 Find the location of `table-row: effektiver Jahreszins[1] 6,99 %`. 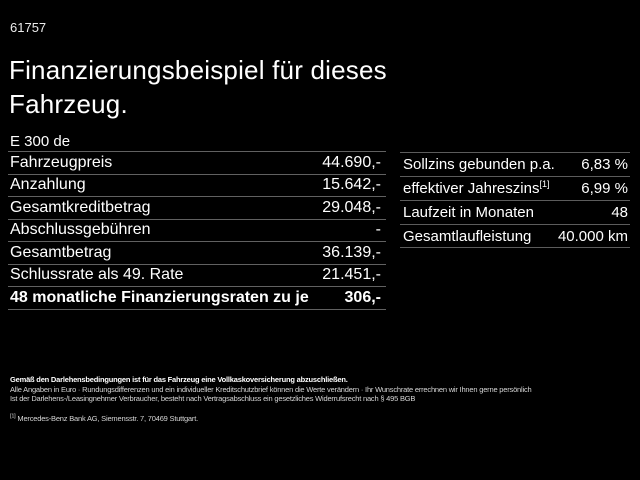

table-row: effektiver Jahreszins[1] 6,99 % is located at coordinates (515, 188).